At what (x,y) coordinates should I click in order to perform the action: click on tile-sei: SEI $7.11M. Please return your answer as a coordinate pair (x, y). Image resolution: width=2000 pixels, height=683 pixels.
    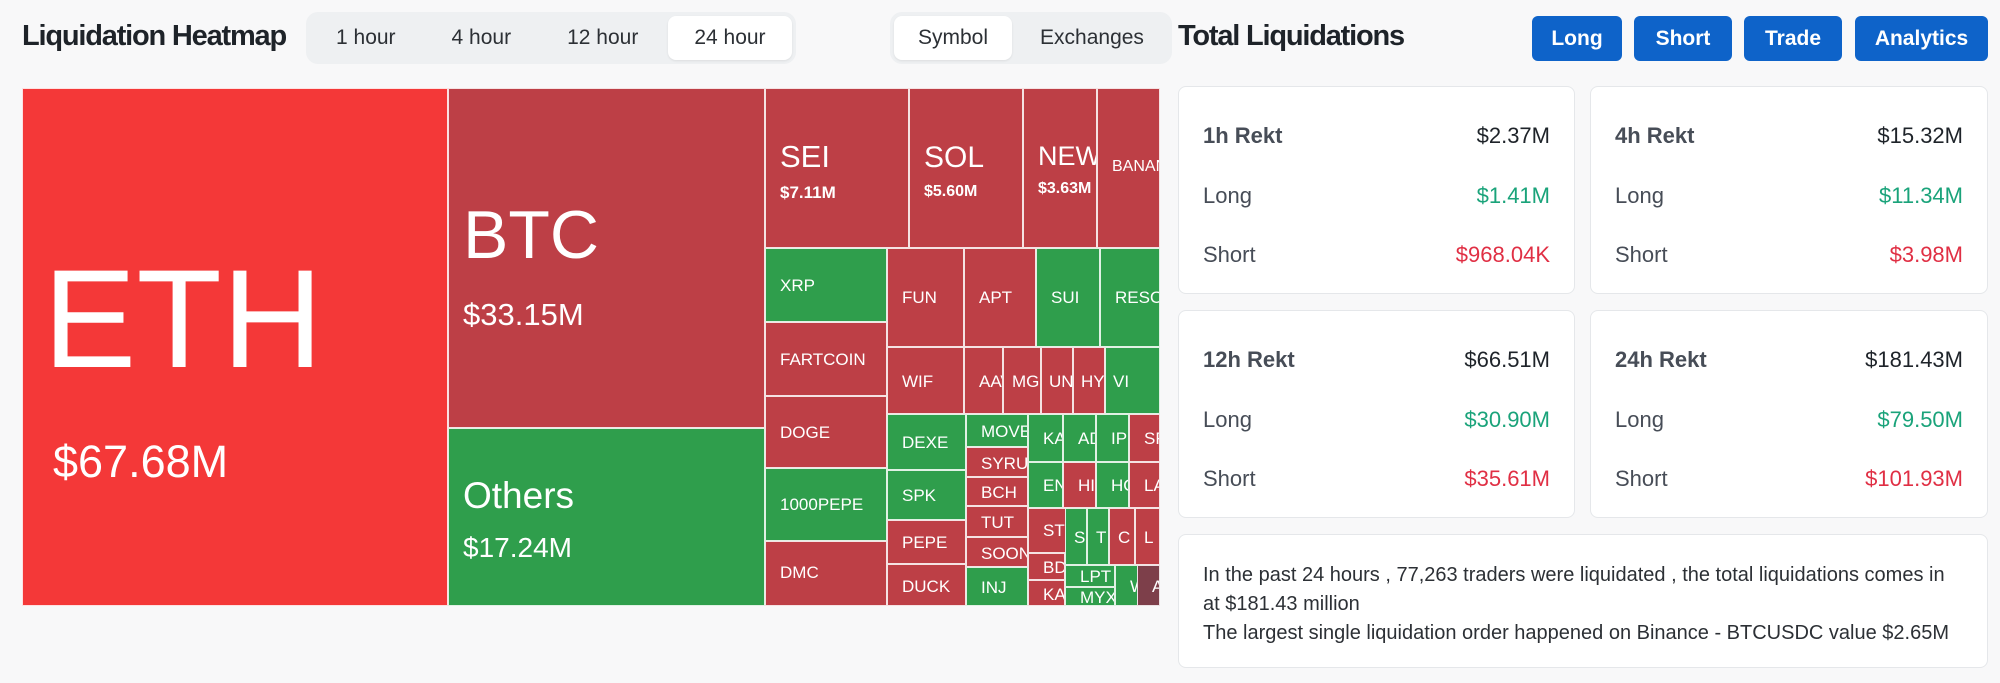
    Looking at the image, I should click on (837, 168).